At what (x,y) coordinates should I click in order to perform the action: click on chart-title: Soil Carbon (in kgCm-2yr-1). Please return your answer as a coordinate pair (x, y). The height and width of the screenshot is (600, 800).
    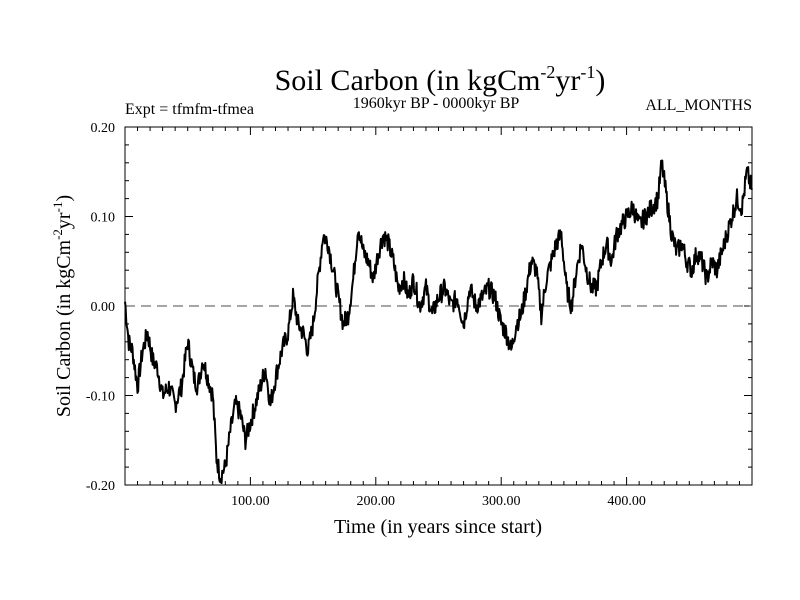
    Looking at the image, I should click on (440, 79).